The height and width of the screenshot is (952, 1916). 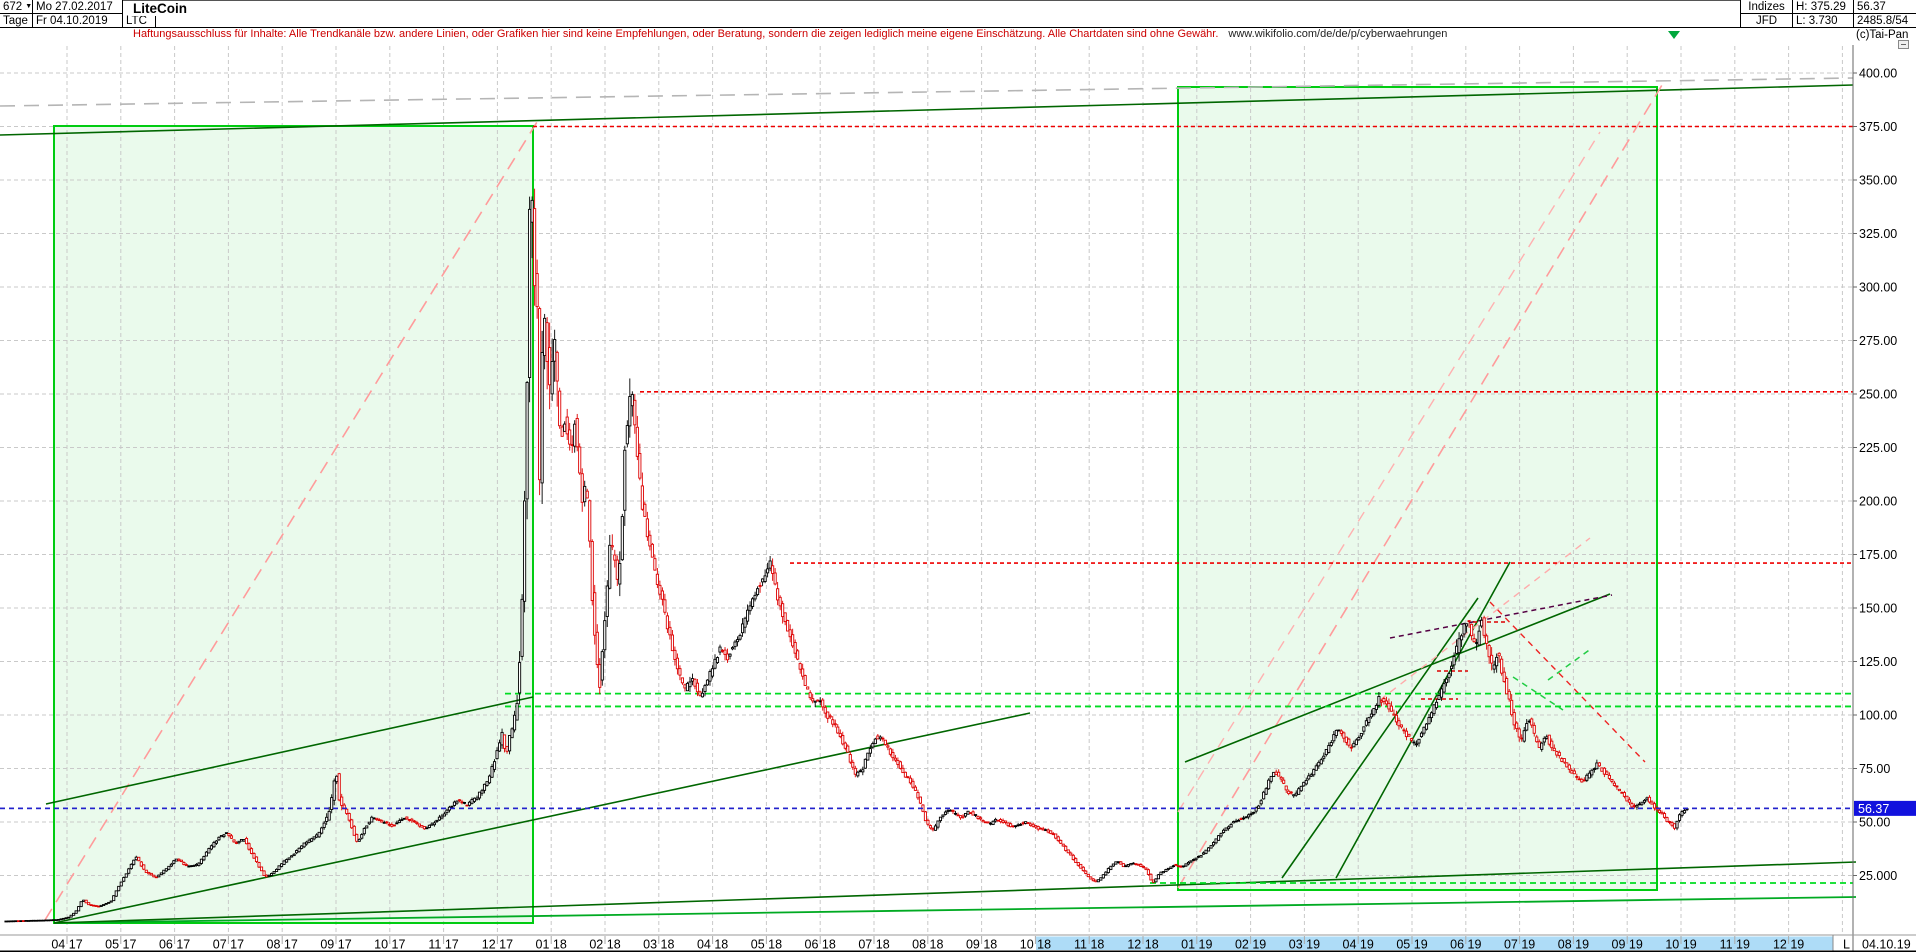 I want to click on x-axis-label: 10 18, so click(x=1035, y=945).